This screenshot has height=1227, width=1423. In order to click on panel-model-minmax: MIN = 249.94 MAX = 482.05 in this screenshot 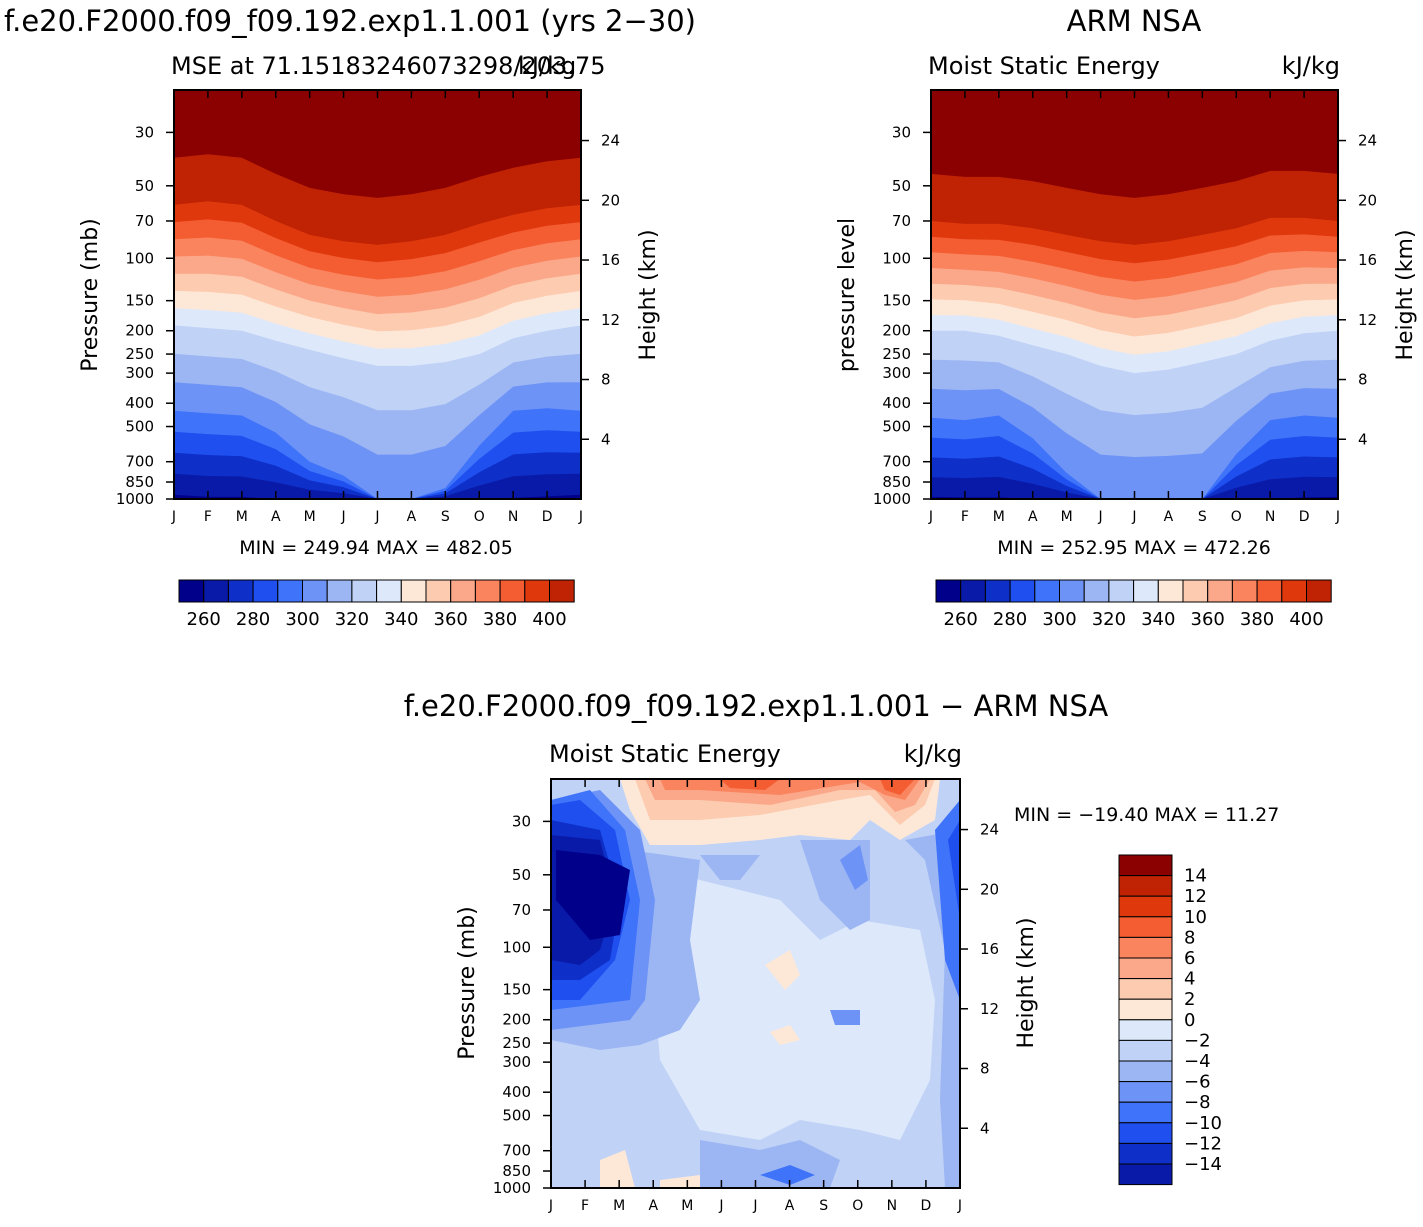, I will do `click(376, 548)`.